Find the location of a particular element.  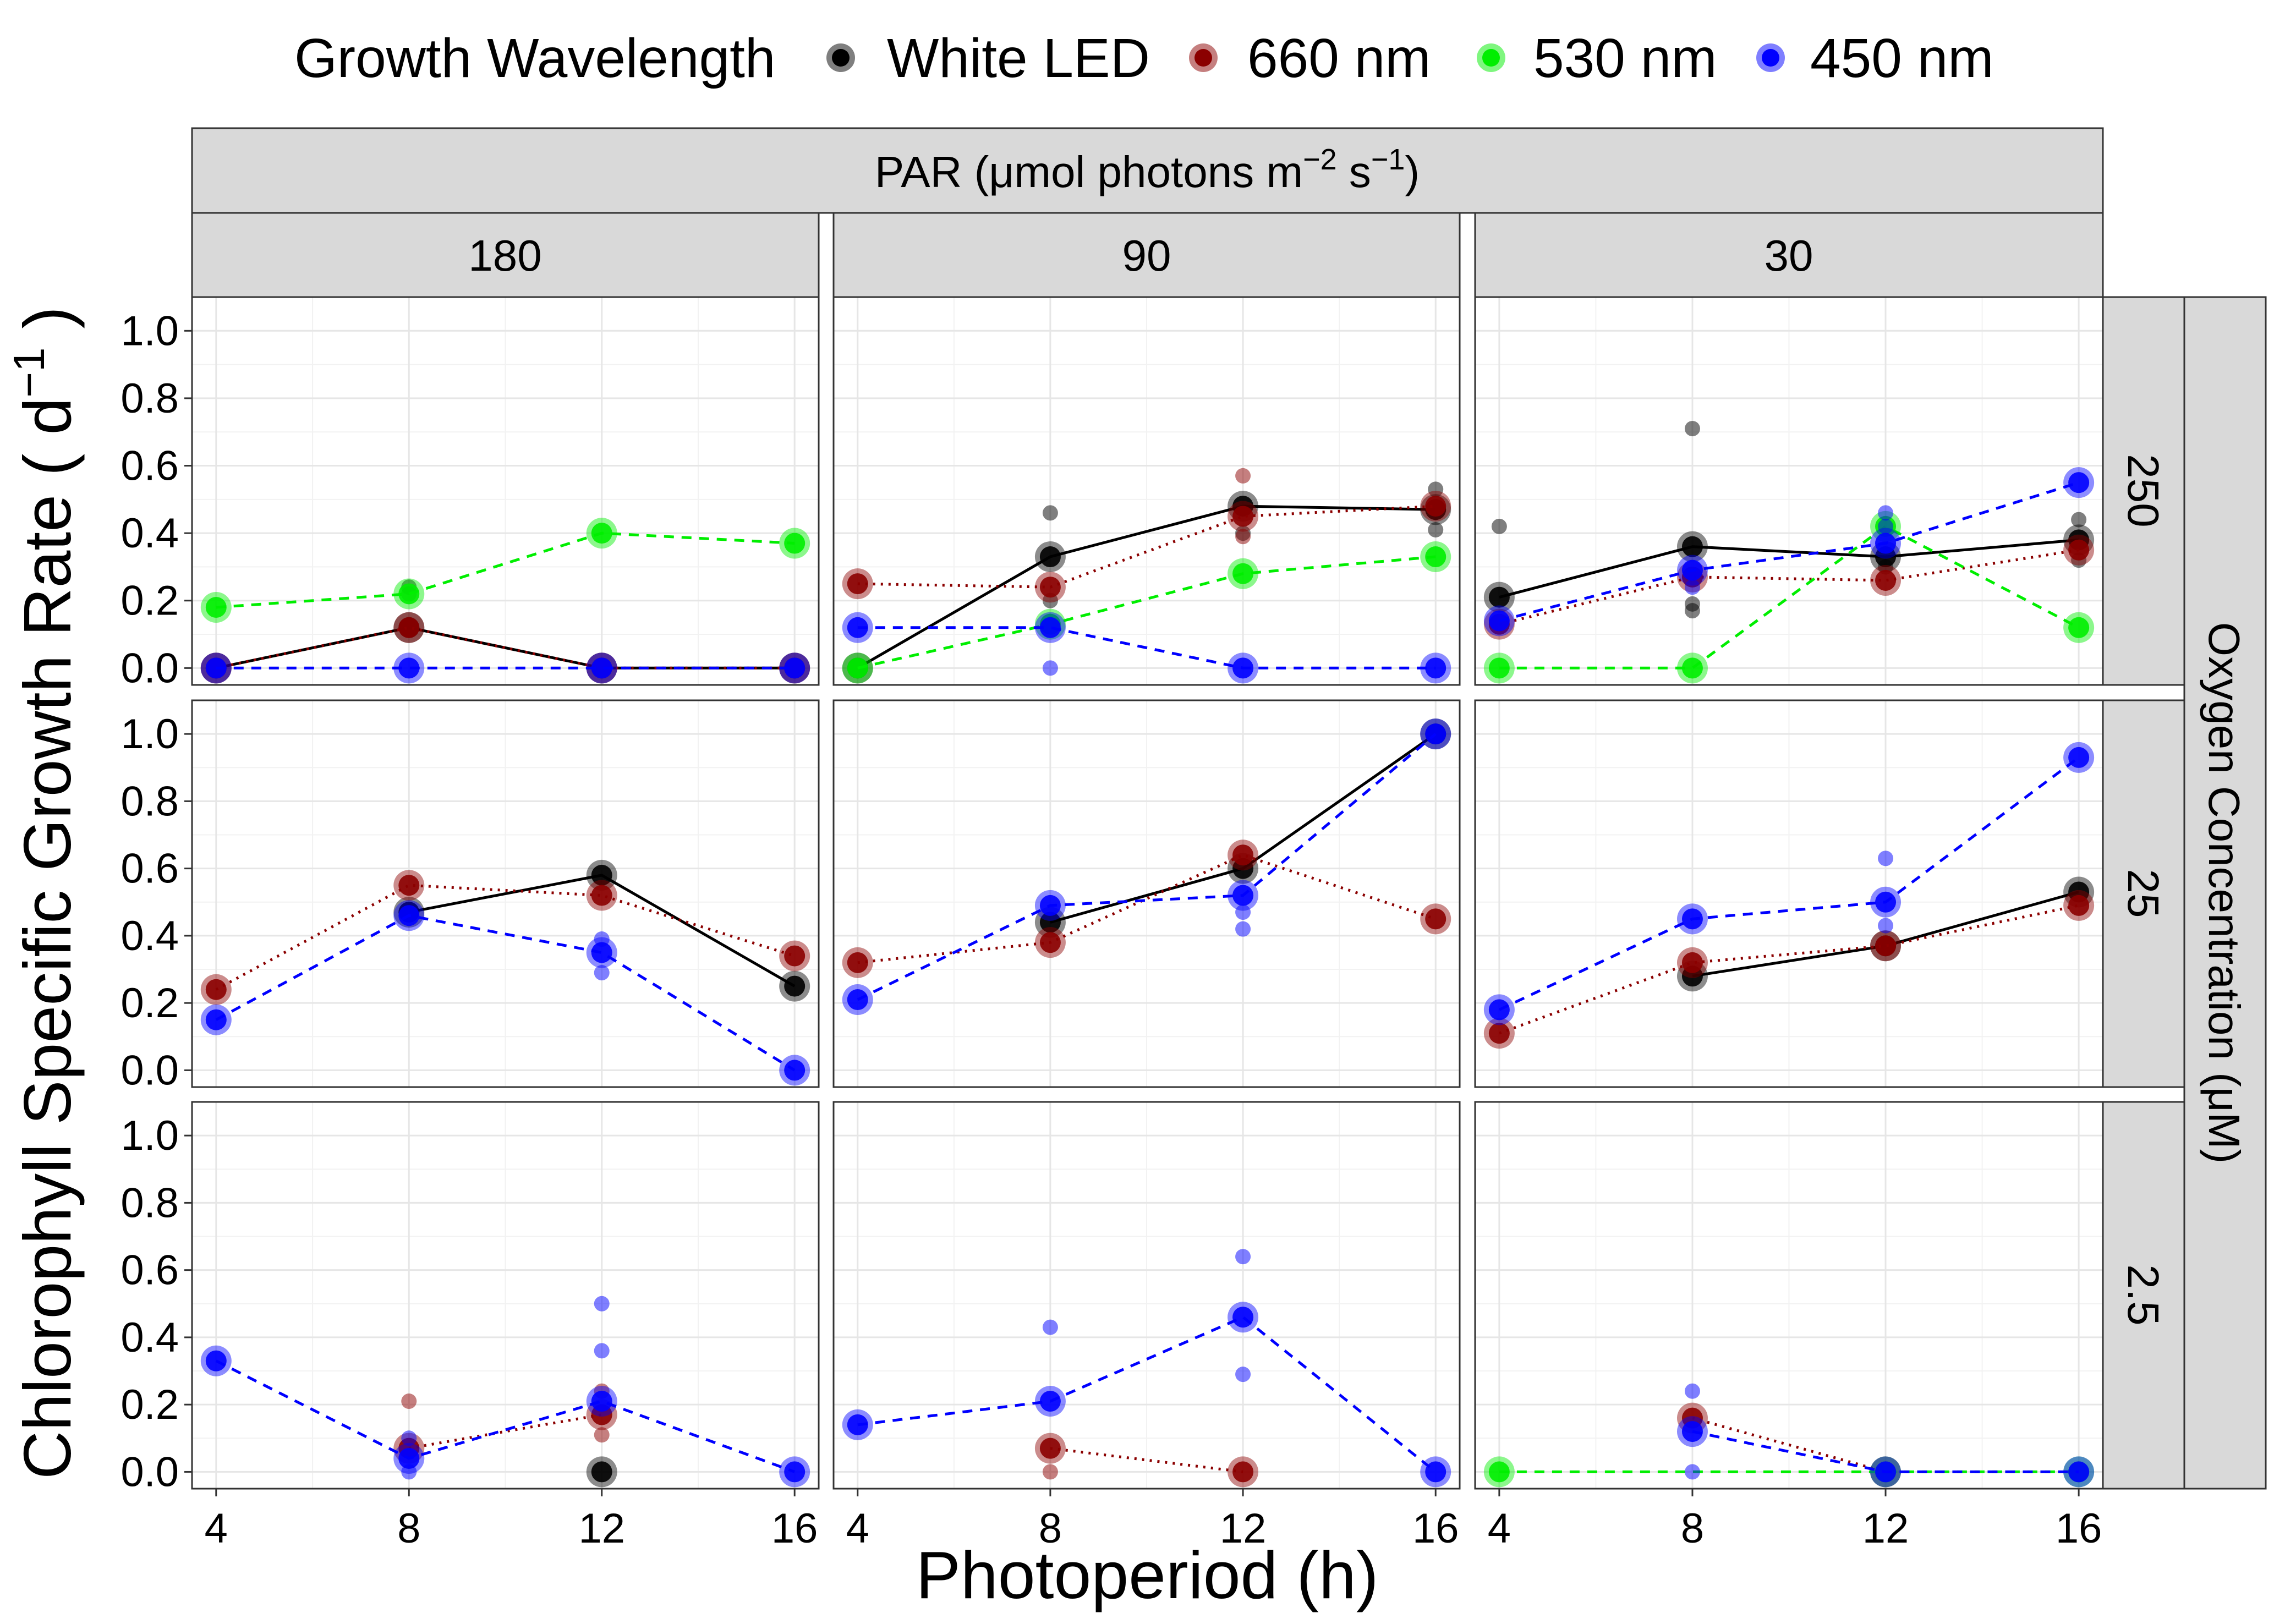

column-strips: 180 90 30 is located at coordinates (1147, 255).